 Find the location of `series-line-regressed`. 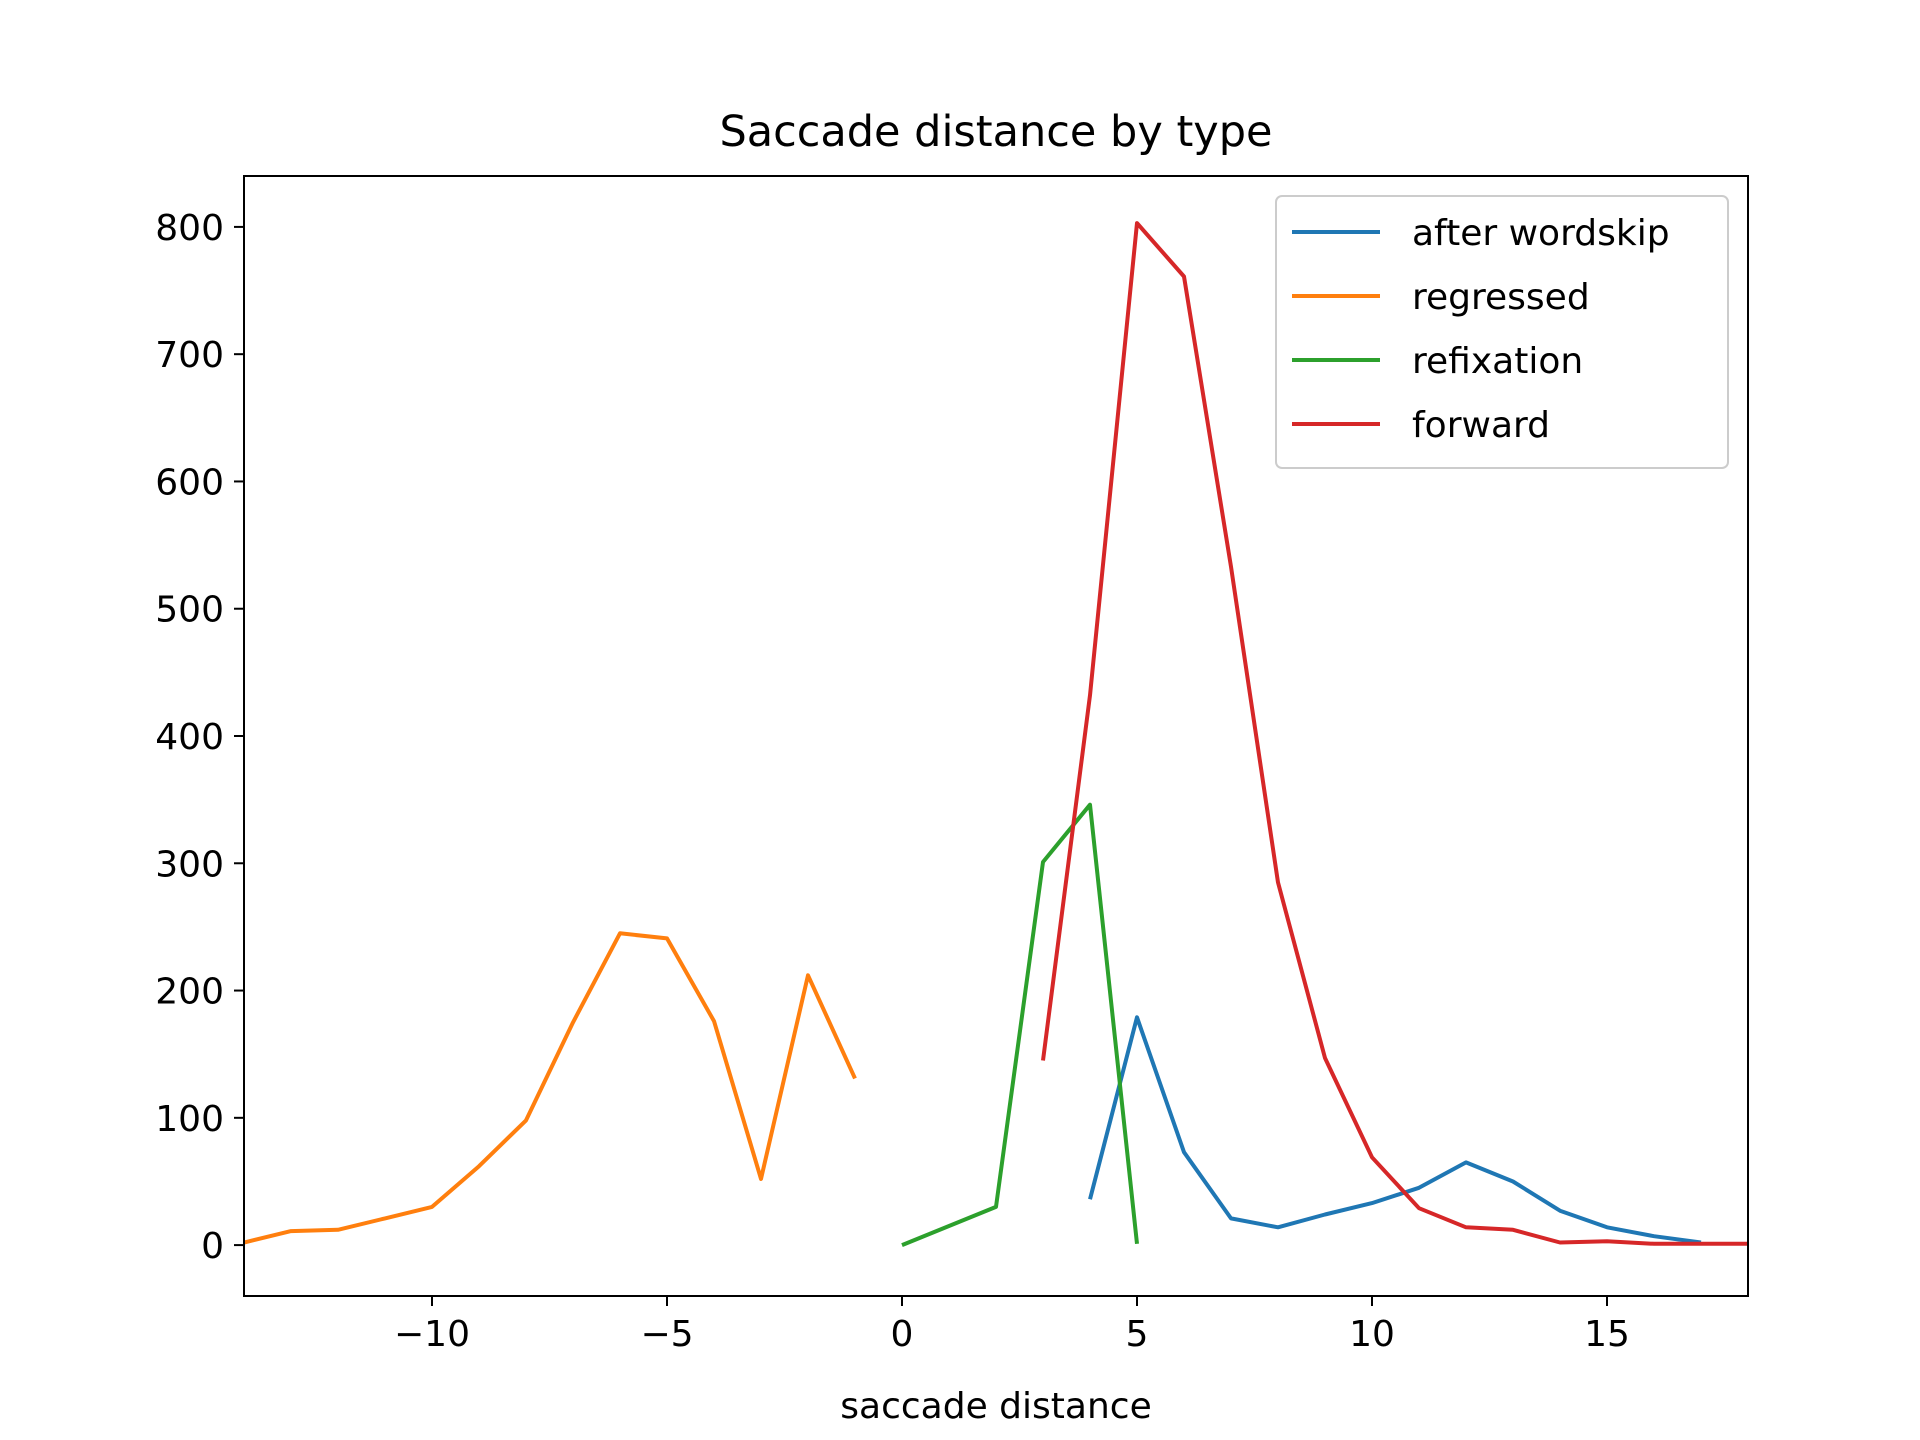

series-line-regressed is located at coordinates (550, 1088).